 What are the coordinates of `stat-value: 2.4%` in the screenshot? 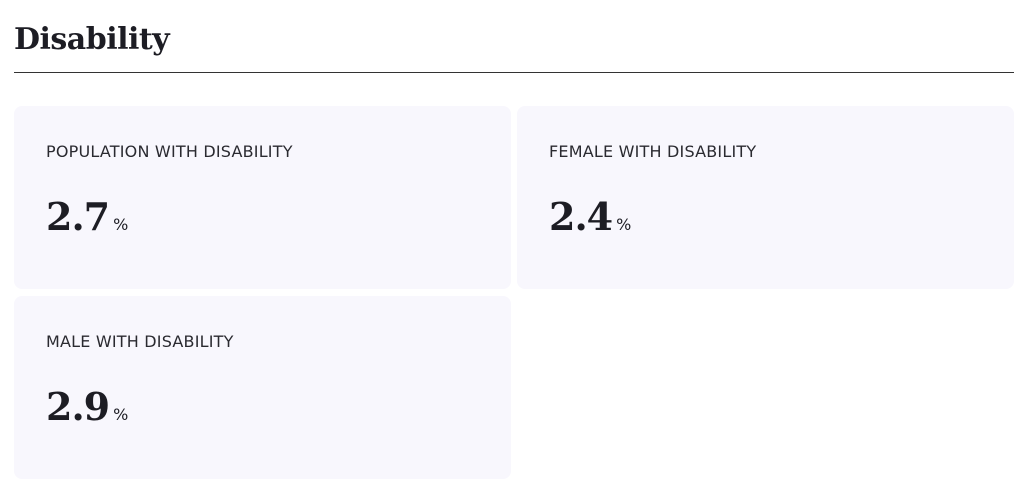 It's located at (590, 216).